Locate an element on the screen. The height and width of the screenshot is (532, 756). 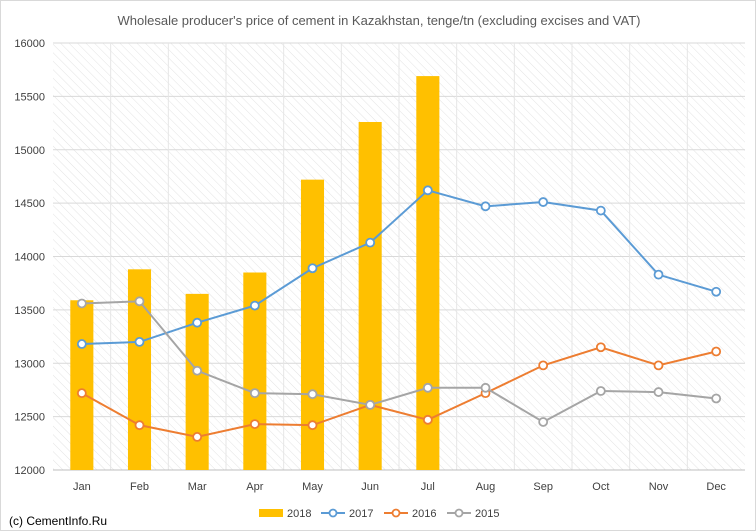
y-tick-label: 13500 is located at coordinates (29, 311).